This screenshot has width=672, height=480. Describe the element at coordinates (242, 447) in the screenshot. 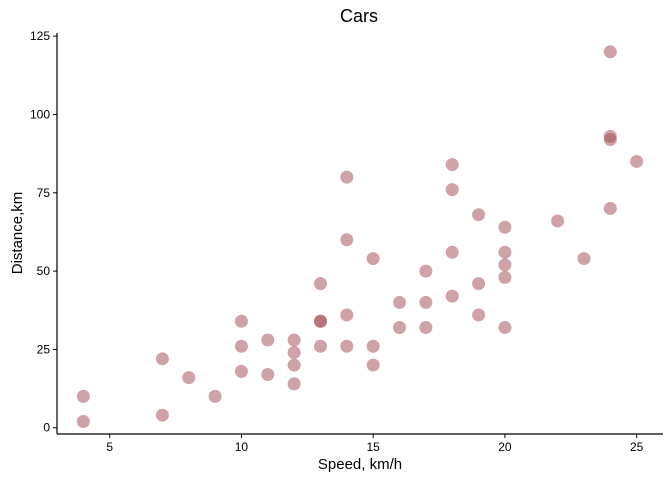

I see `x-tick-label: 10` at that location.